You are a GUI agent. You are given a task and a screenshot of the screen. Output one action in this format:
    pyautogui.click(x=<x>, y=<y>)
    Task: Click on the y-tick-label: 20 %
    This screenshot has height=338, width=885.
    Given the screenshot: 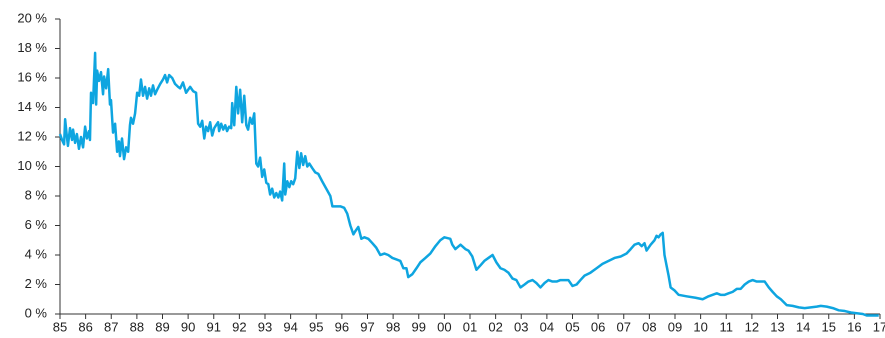 What is the action you would take?
    pyautogui.click(x=32, y=17)
    